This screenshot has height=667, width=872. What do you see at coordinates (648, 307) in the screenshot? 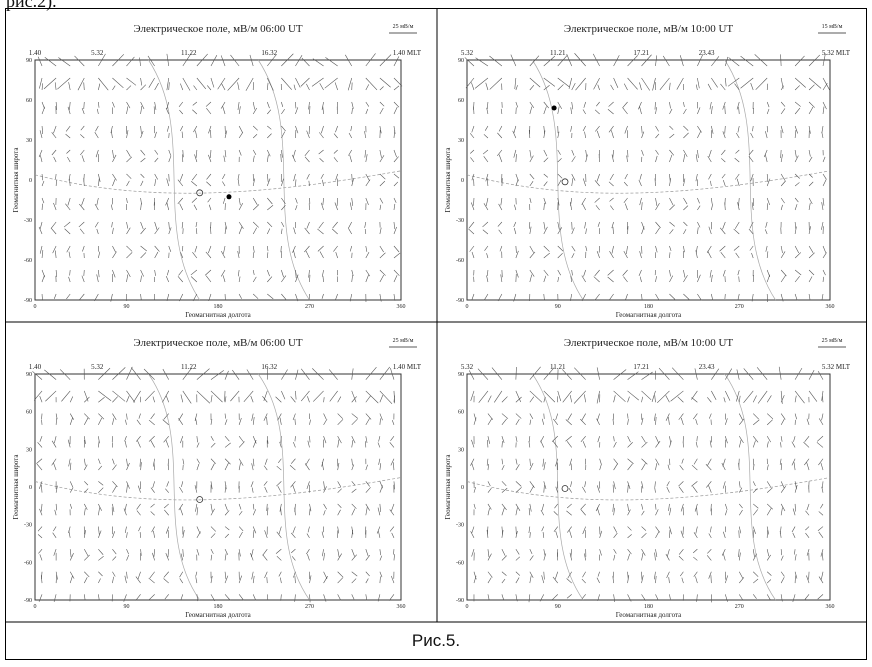
I see `x-tick-label: 180` at bounding box center [648, 307].